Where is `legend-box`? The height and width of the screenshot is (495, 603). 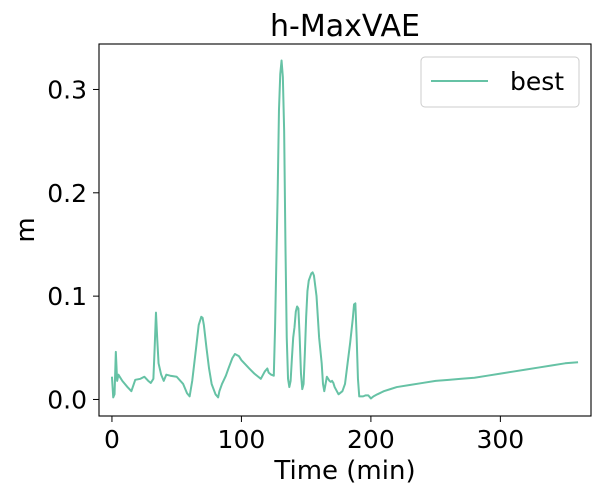
legend-box is located at coordinates (500, 82).